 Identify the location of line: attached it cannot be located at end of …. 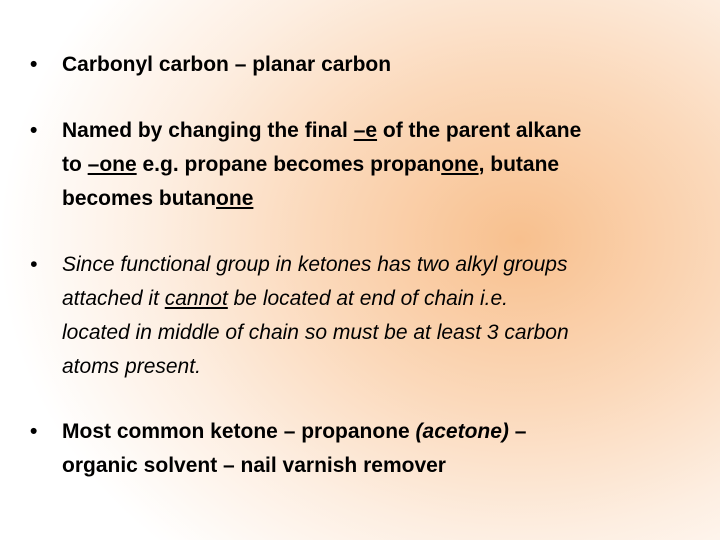
(315, 299).